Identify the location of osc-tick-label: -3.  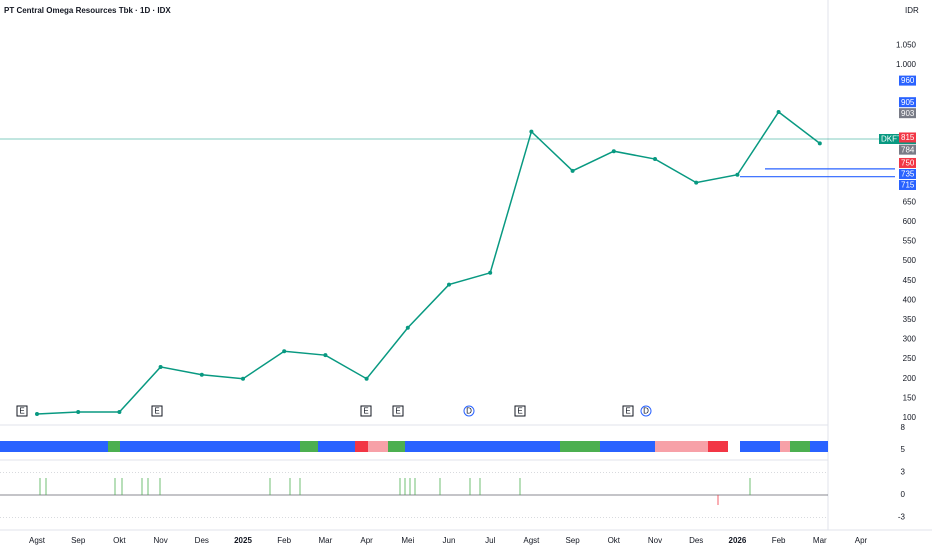
(902, 517).